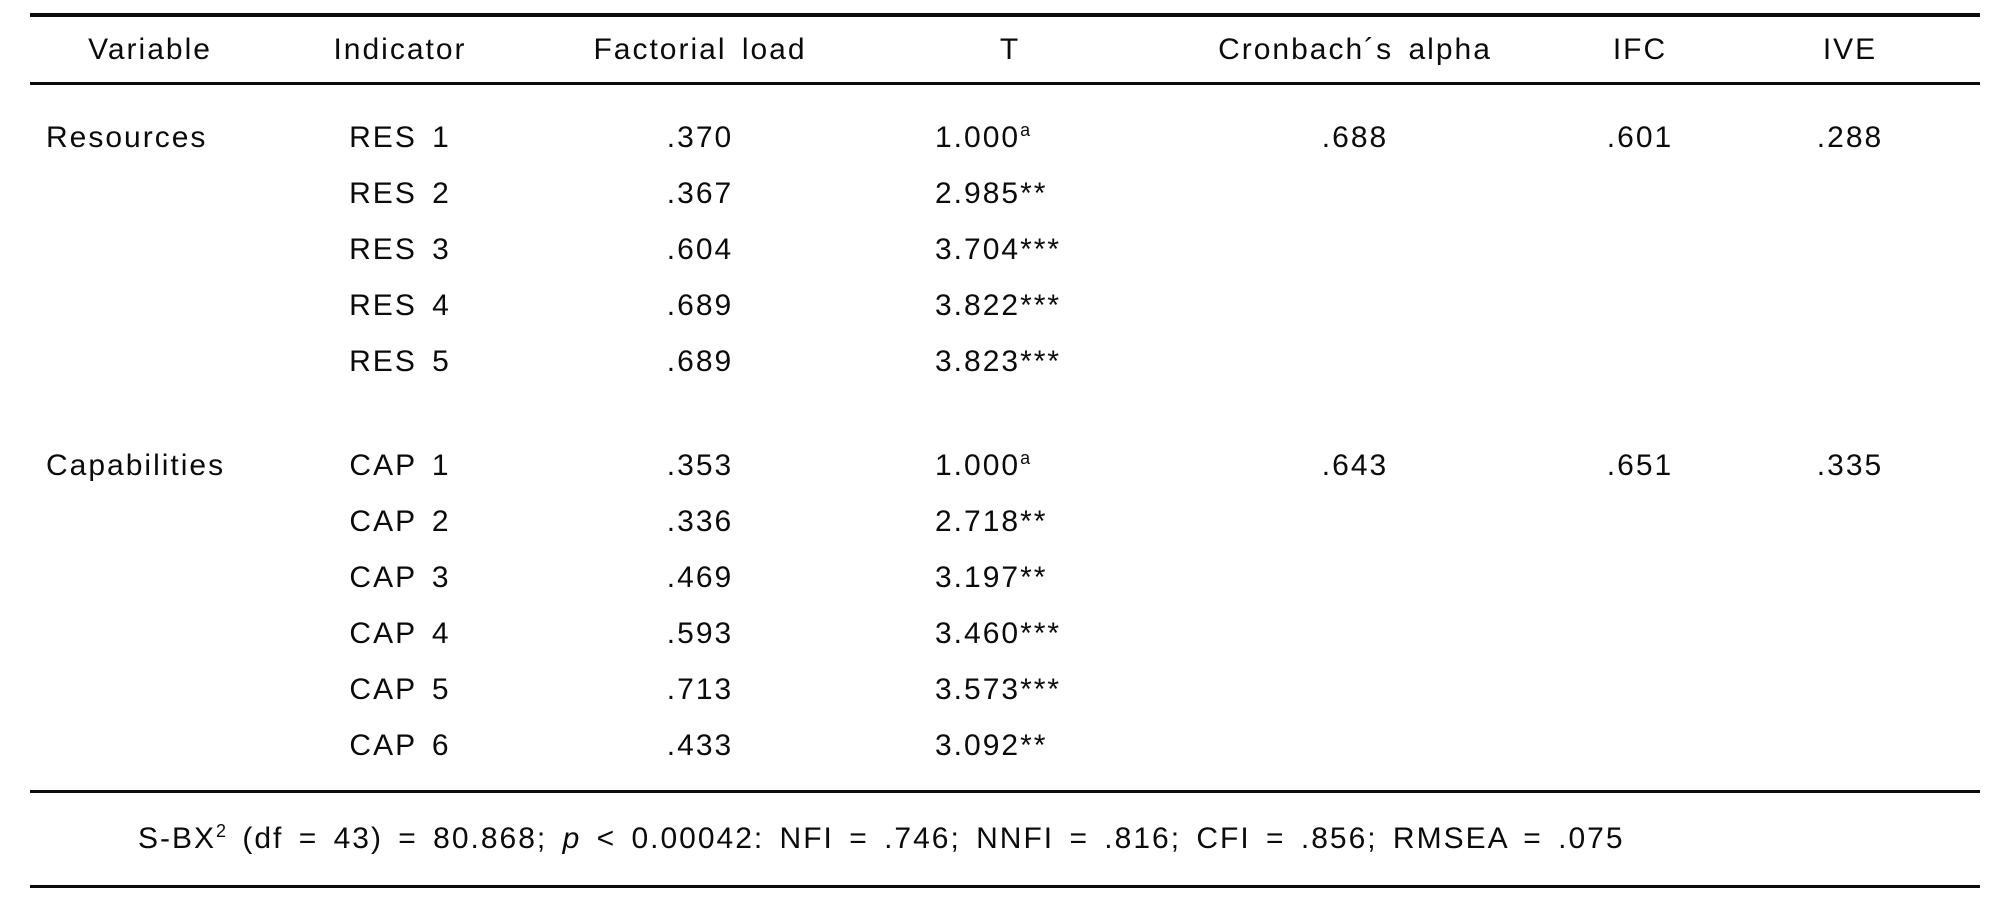 The image size is (2008, 914). I want to click on ive-cell: .288, so click(1850, 137).